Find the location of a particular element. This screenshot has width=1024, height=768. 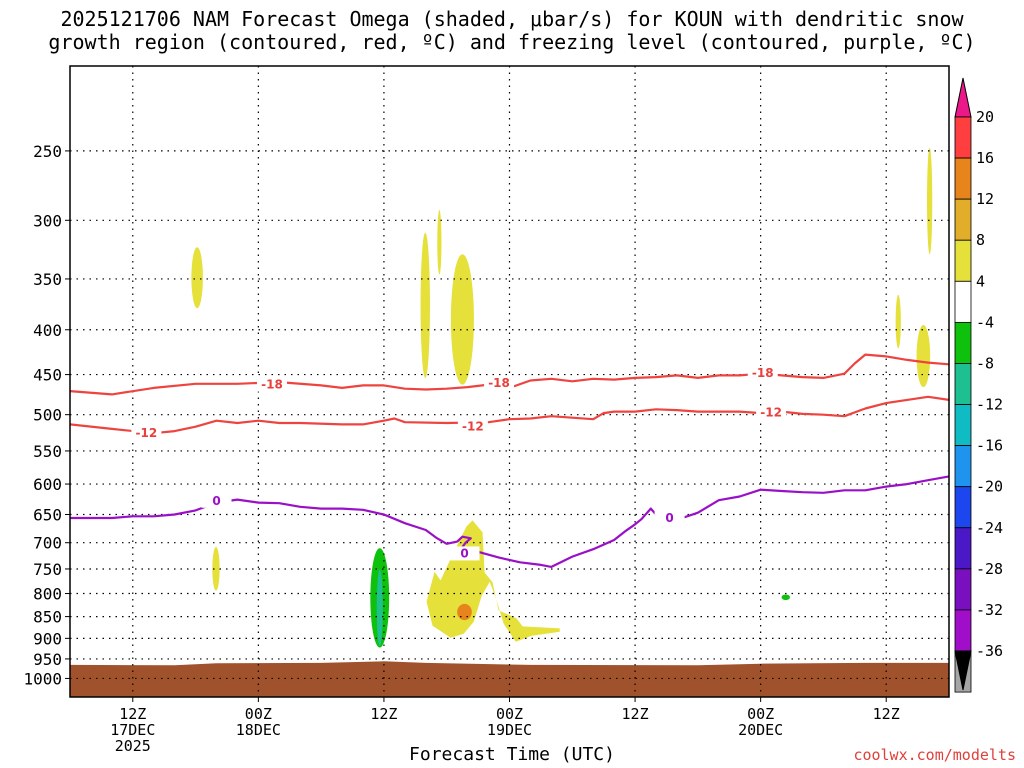

omega-area-core is located at coordinates (379, 608).